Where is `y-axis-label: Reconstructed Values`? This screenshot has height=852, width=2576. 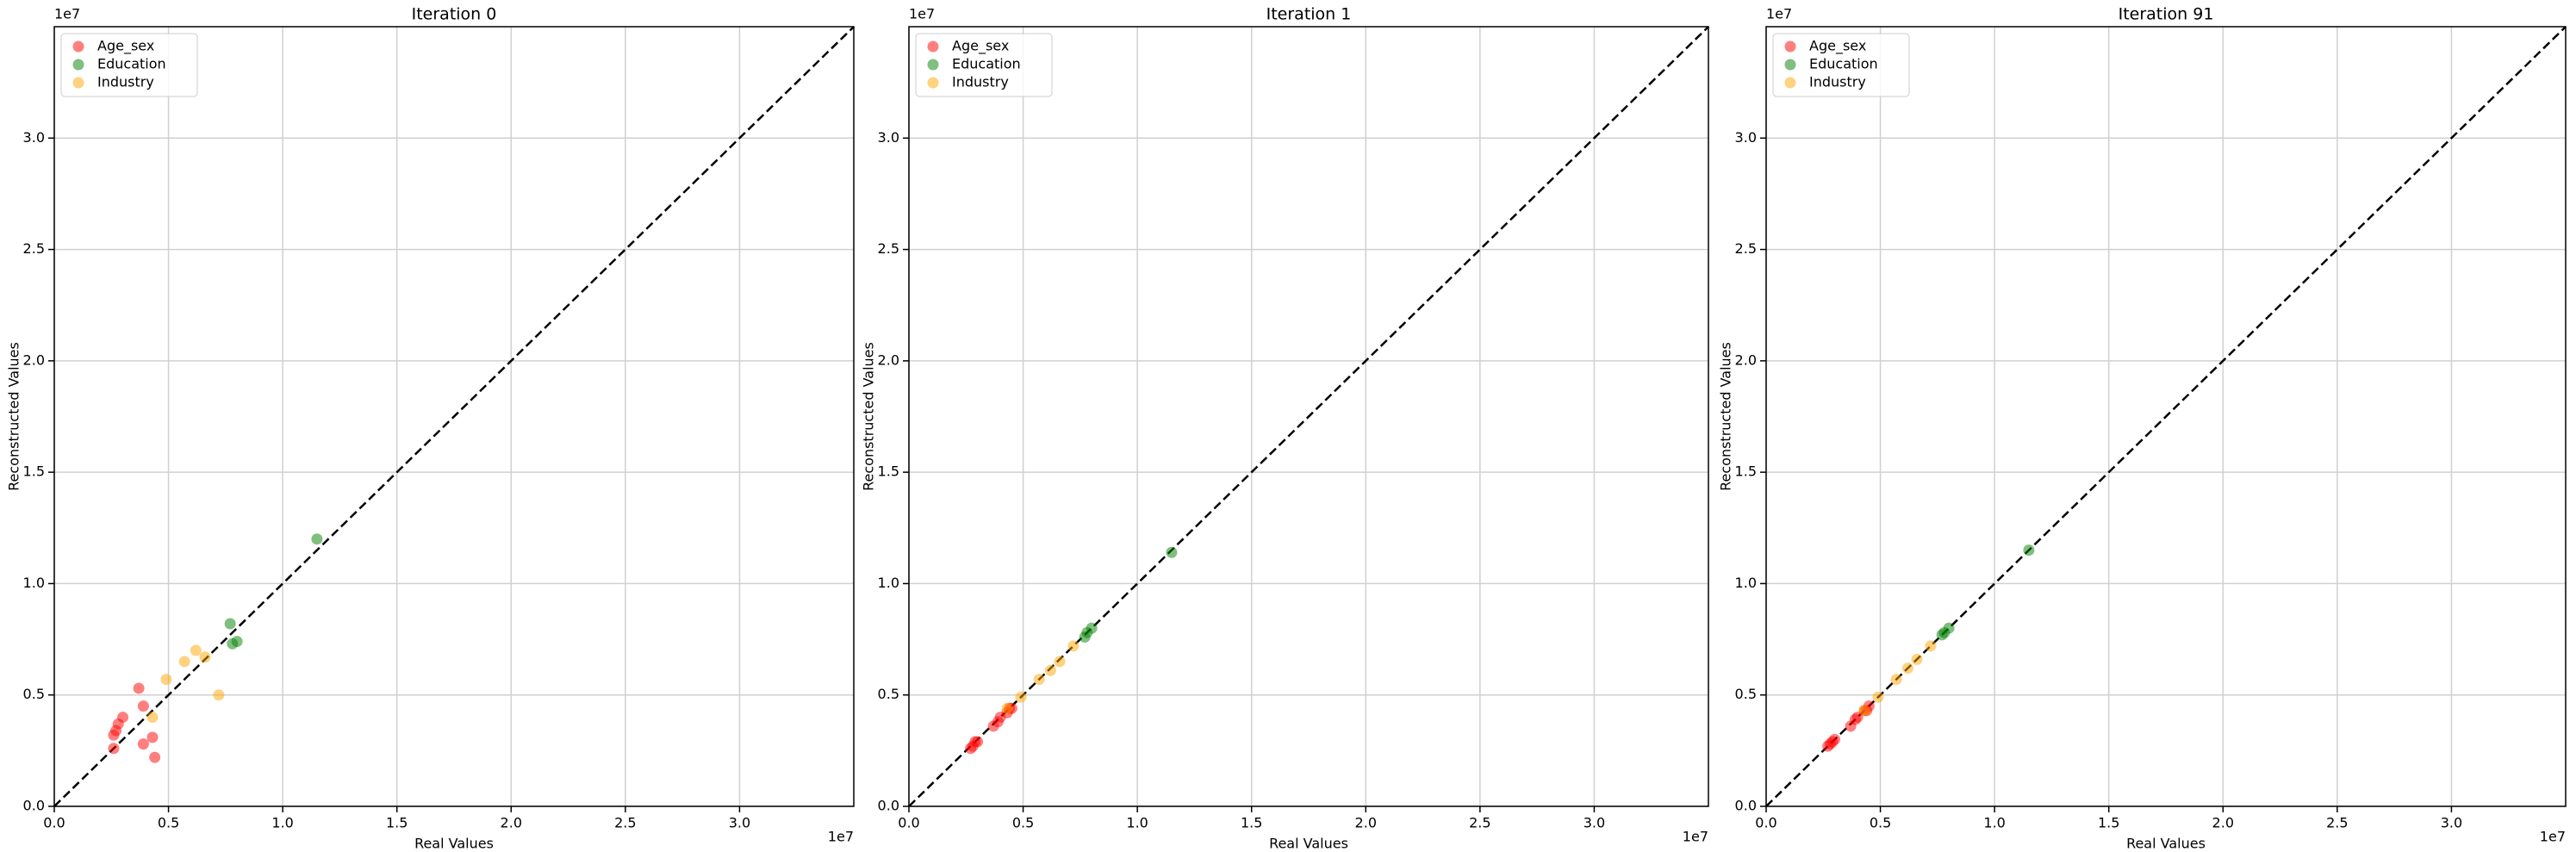
y-axis-label: Reconstructed Values is located at coordinates (1726, 417).